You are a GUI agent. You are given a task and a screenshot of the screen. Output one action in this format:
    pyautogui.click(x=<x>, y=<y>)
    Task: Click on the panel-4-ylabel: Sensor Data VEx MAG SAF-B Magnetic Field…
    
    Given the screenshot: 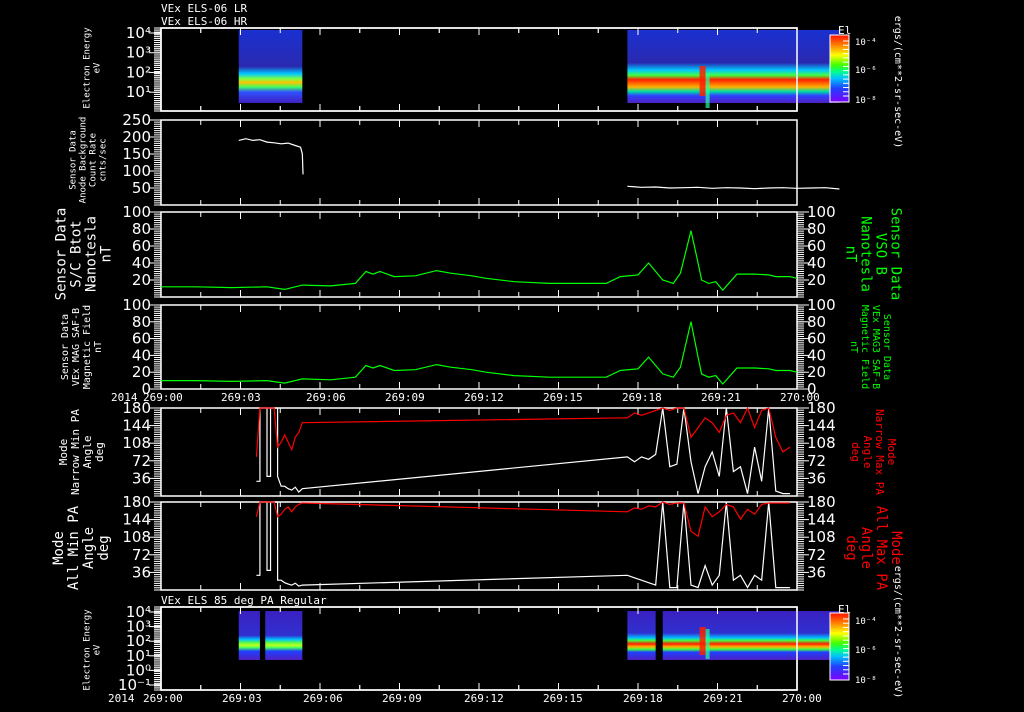 What is the action you would take?
    pyautogui.click(x=82, y=347)
    